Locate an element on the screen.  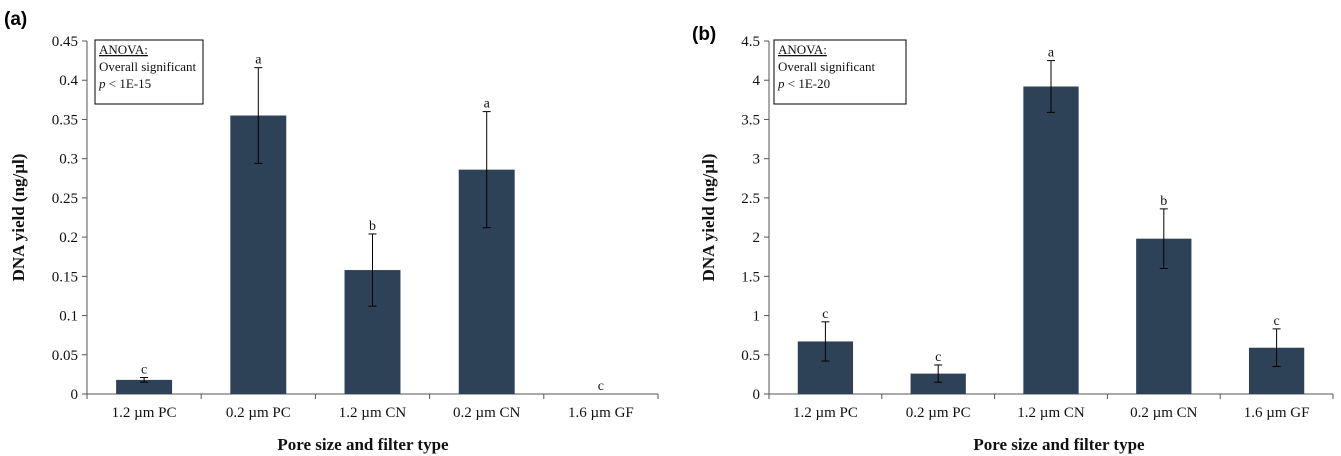
y-tick-label: 0.2 is located at coordinates (68, 238).